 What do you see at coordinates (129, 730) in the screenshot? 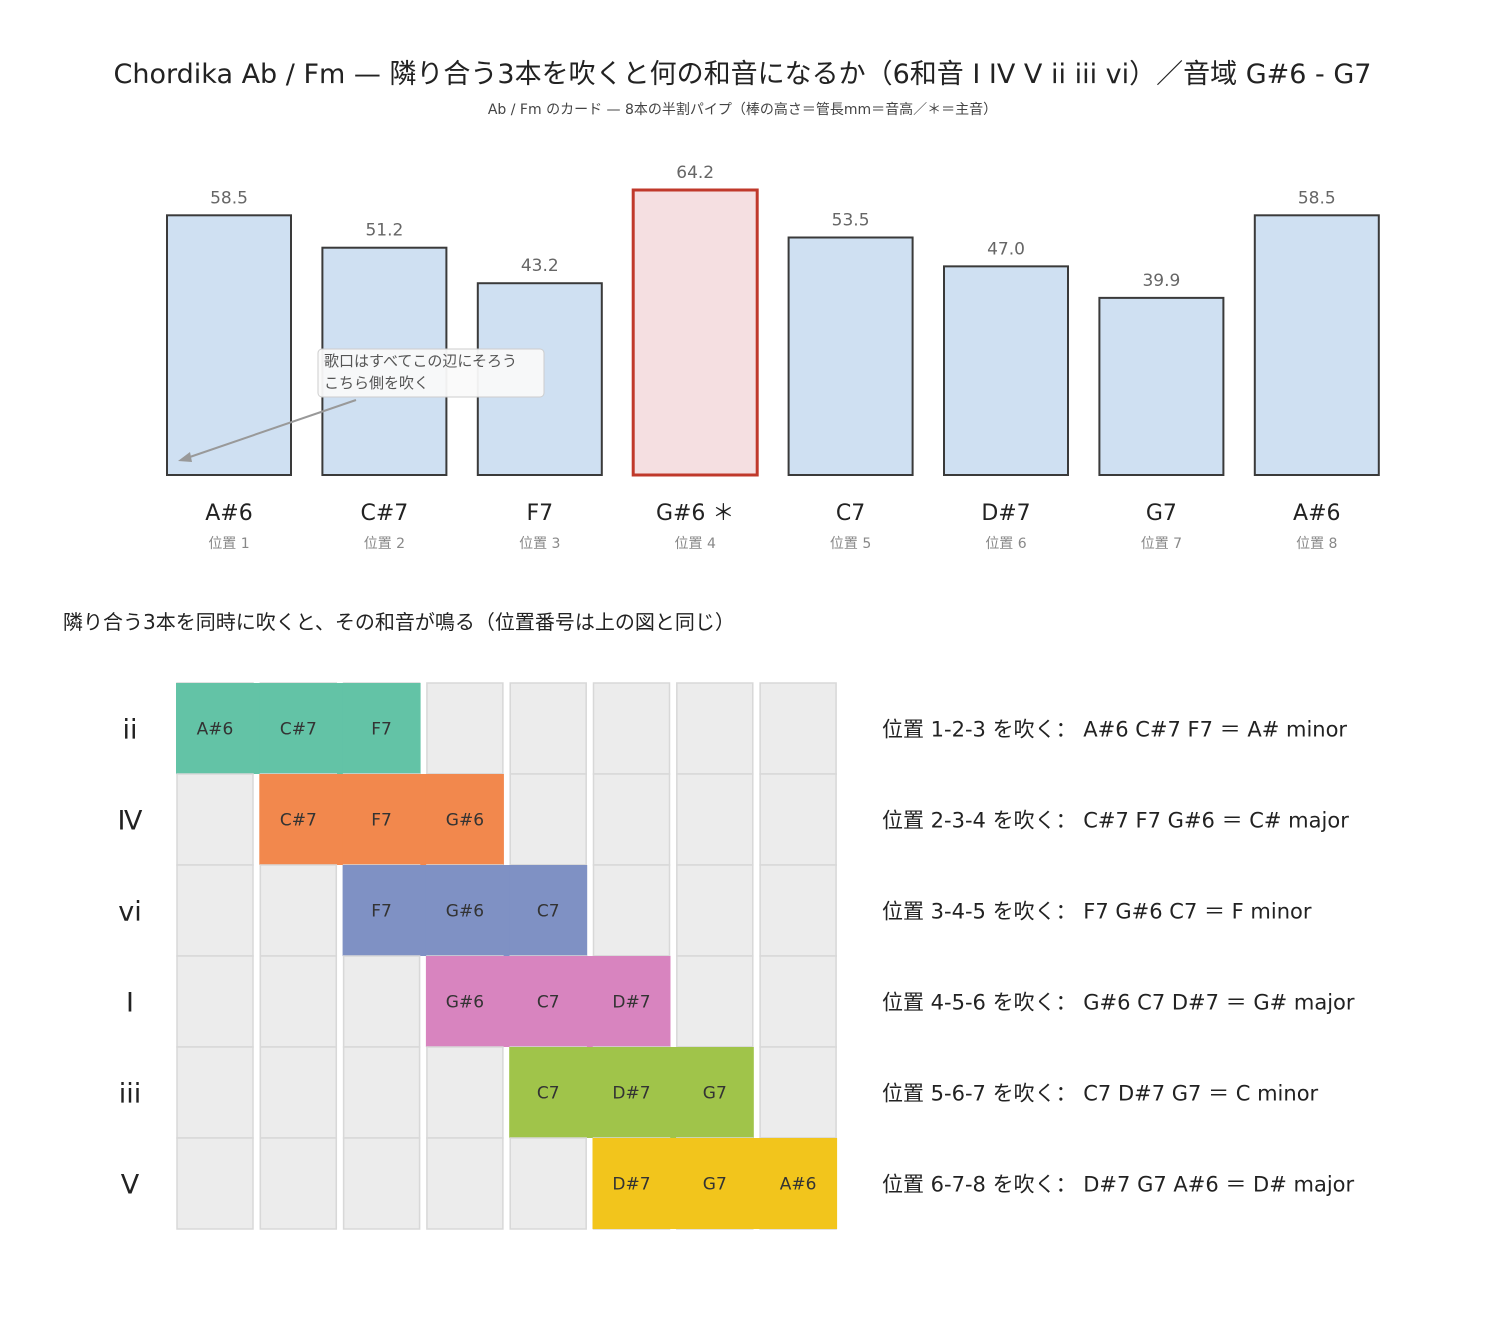
I see `roman-numeral-label: ii` at bounding box center [129, 730].